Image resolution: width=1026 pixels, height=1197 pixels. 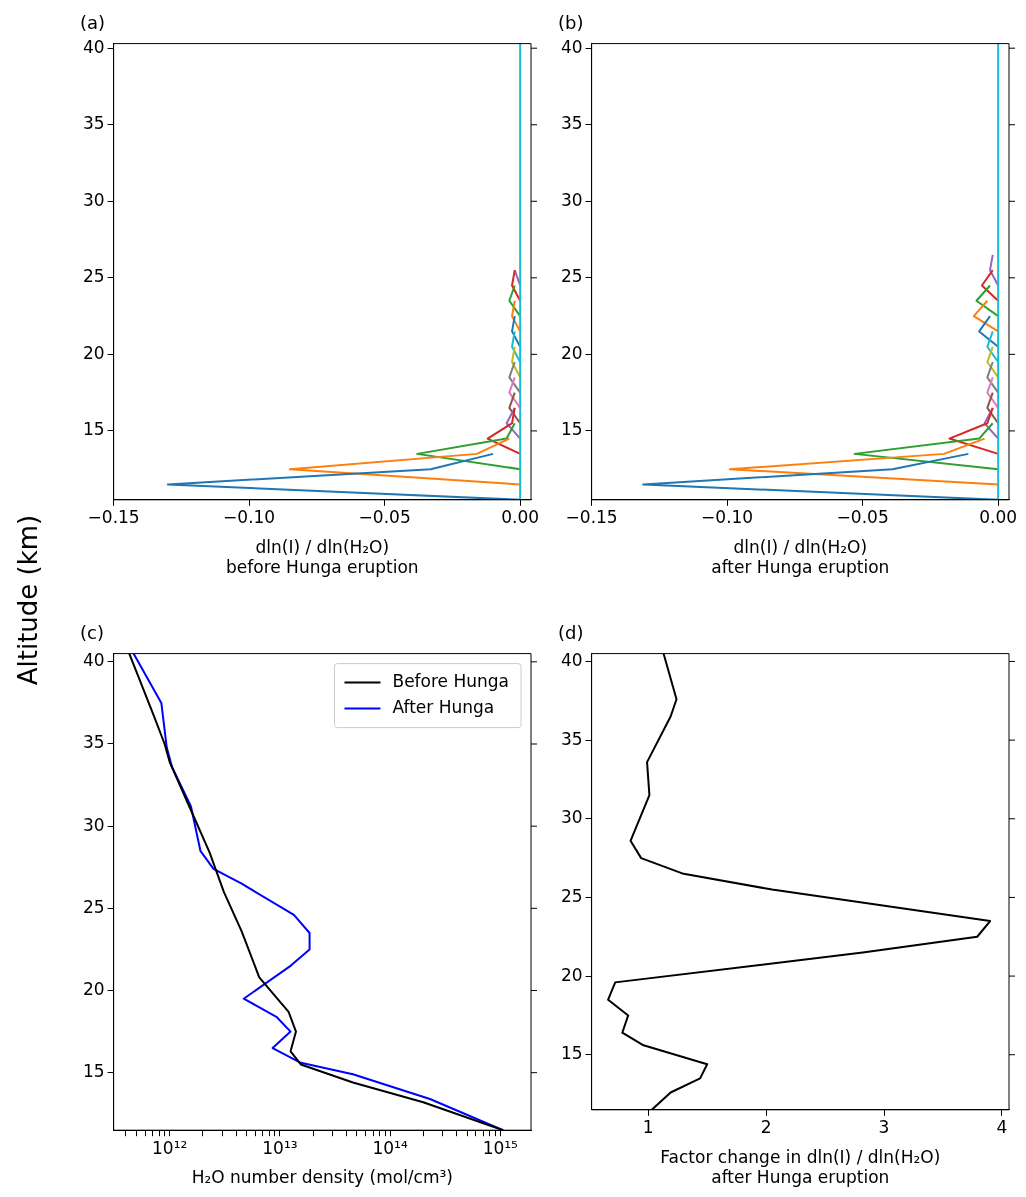 What do you see at coordinates (450, 681) in the screenshot?
I see `legend-label: Before Hunga` at bounding box center [450, 681].